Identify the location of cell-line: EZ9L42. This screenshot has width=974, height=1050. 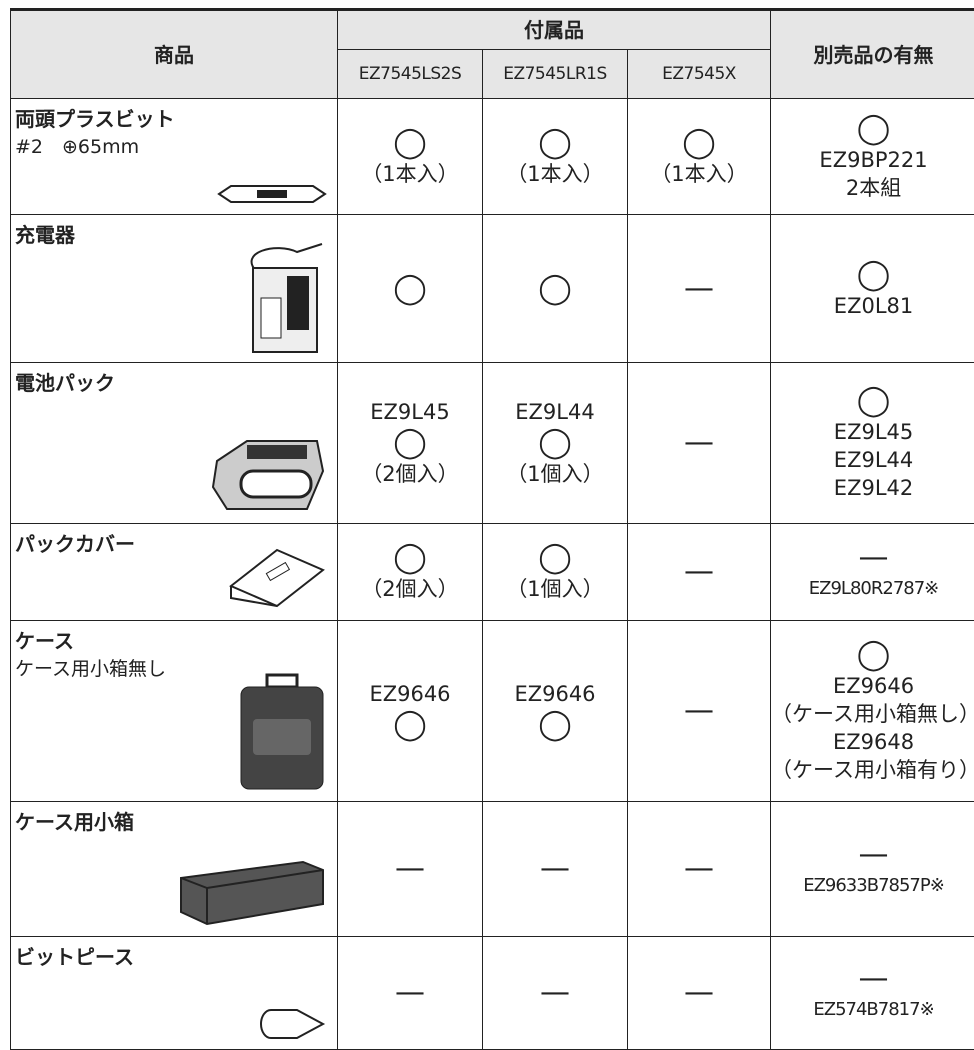
(872, 488).